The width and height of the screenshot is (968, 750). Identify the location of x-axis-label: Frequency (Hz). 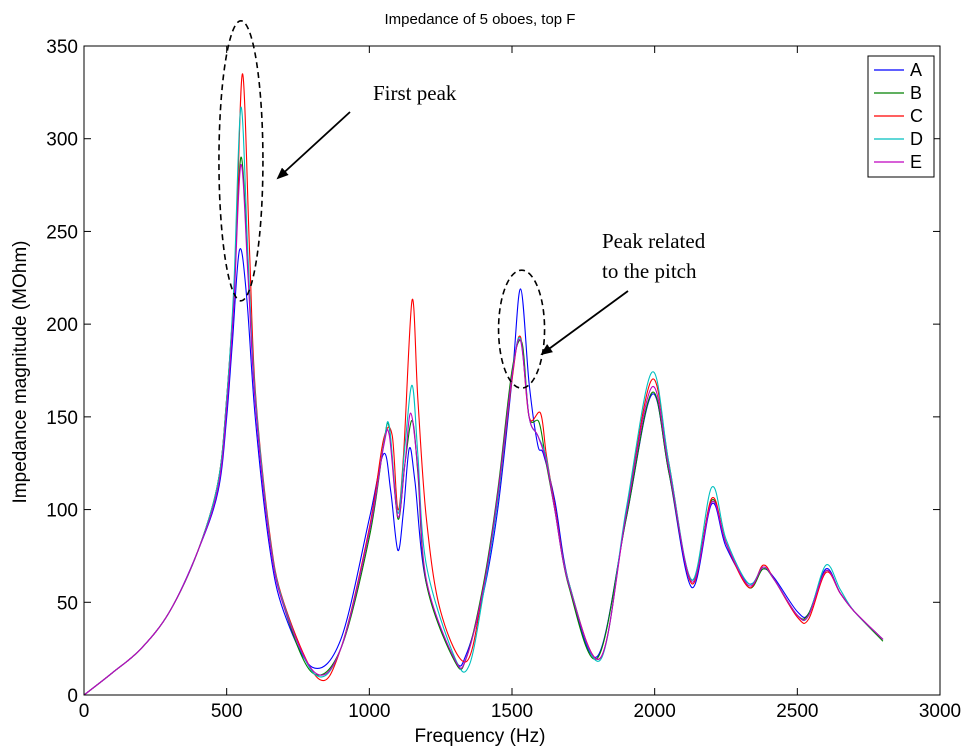
(480, 736).